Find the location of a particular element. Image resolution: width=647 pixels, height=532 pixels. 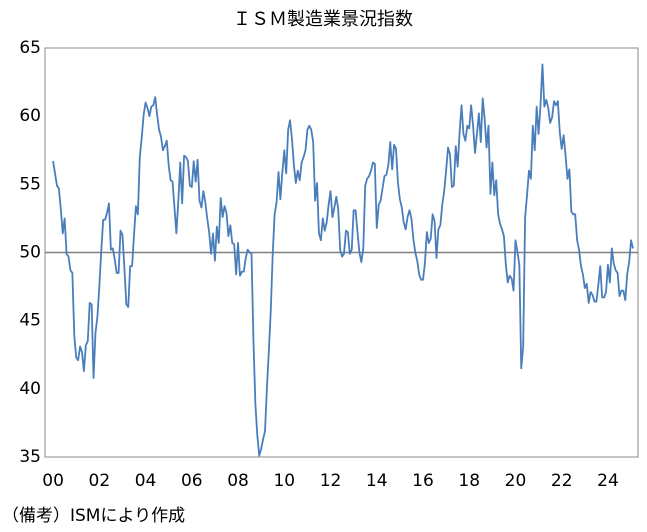

x-tick-label: 08 is located at coordinates (238, 481).